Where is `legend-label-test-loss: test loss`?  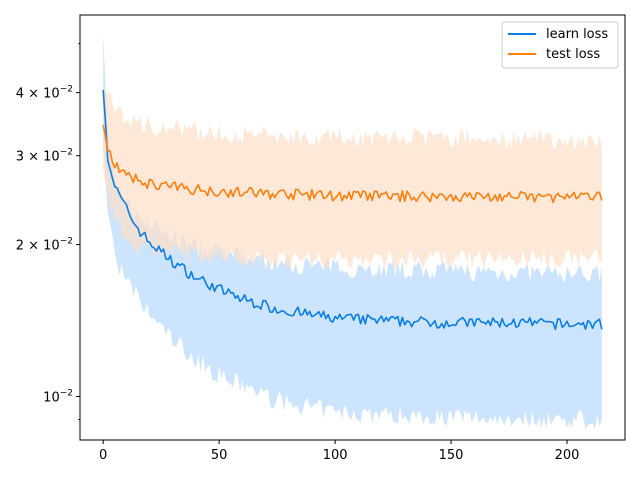
legend-label-test-loss: test loss is located at coordinates (573, 54).